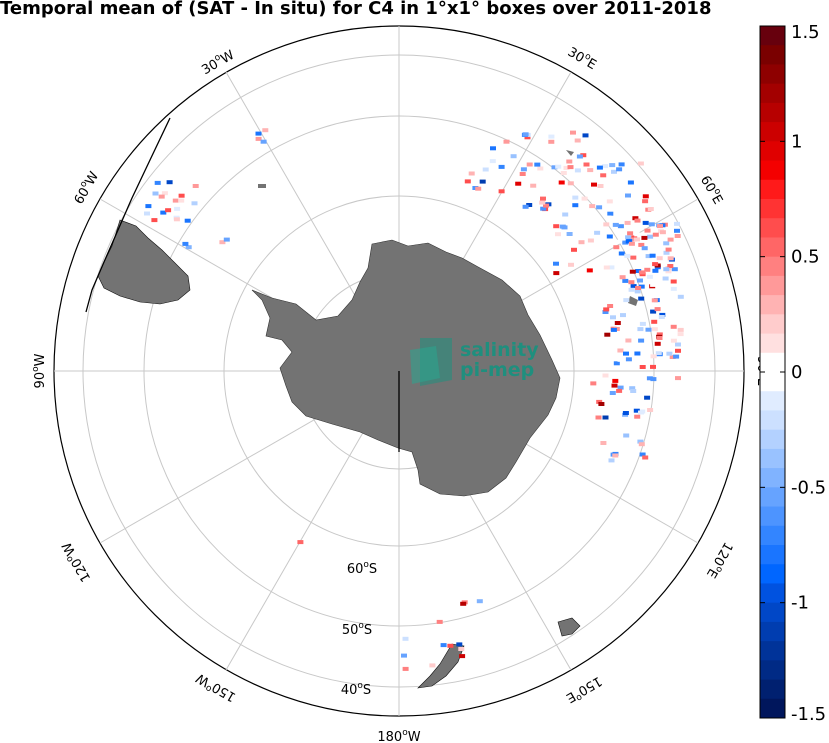  What do you see at coordinates (497, 370) in the screenshot?
I see `logo-text-line2: pi-mep` at bounding box center [497, 370].